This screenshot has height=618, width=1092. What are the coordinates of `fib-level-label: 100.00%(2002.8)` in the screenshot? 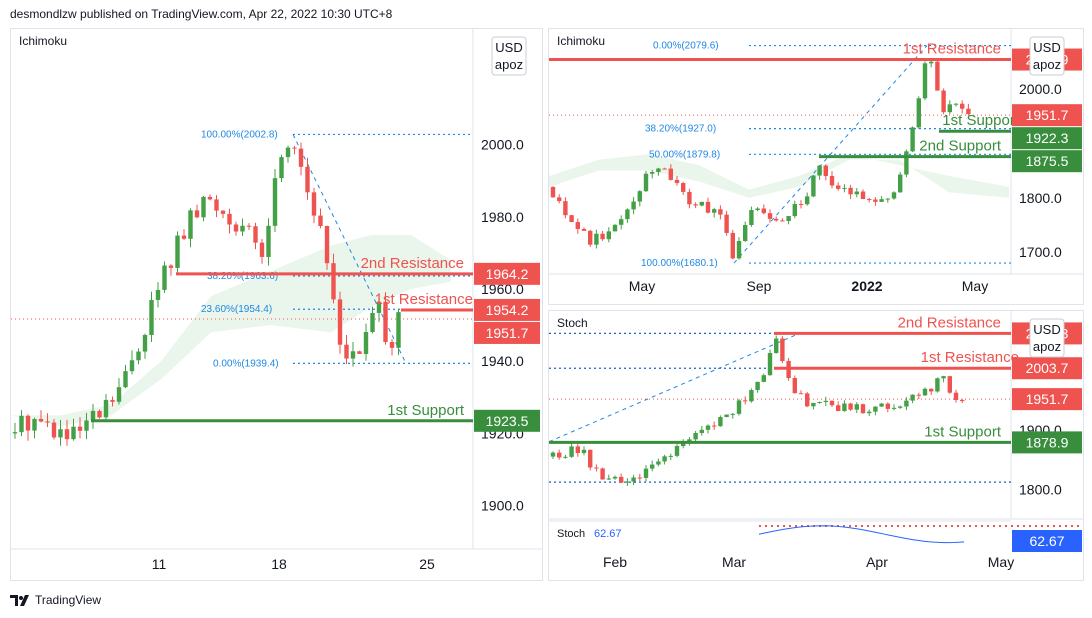 It's located at (239, 134).